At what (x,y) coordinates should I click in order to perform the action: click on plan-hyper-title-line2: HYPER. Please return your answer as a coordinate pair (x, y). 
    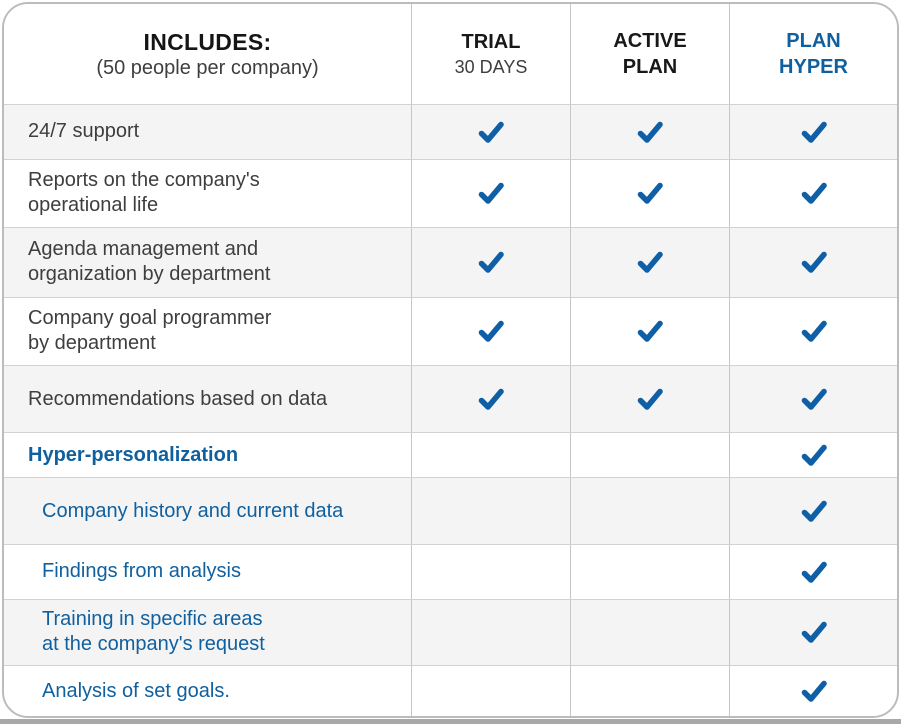
    Looking at the image, I should click on (813, 67).